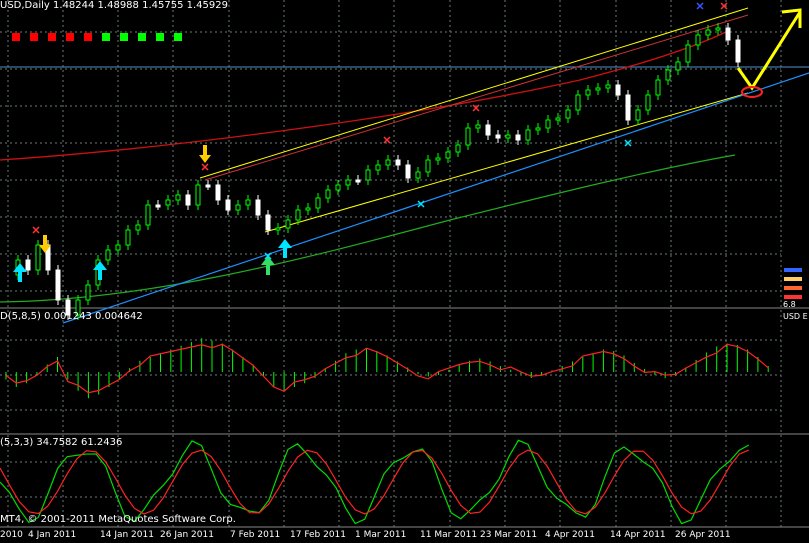 The height and width of the screenshot is (543, 809). I want to click on time-axis-label: 14 Apr 2011, so click(638, 535).